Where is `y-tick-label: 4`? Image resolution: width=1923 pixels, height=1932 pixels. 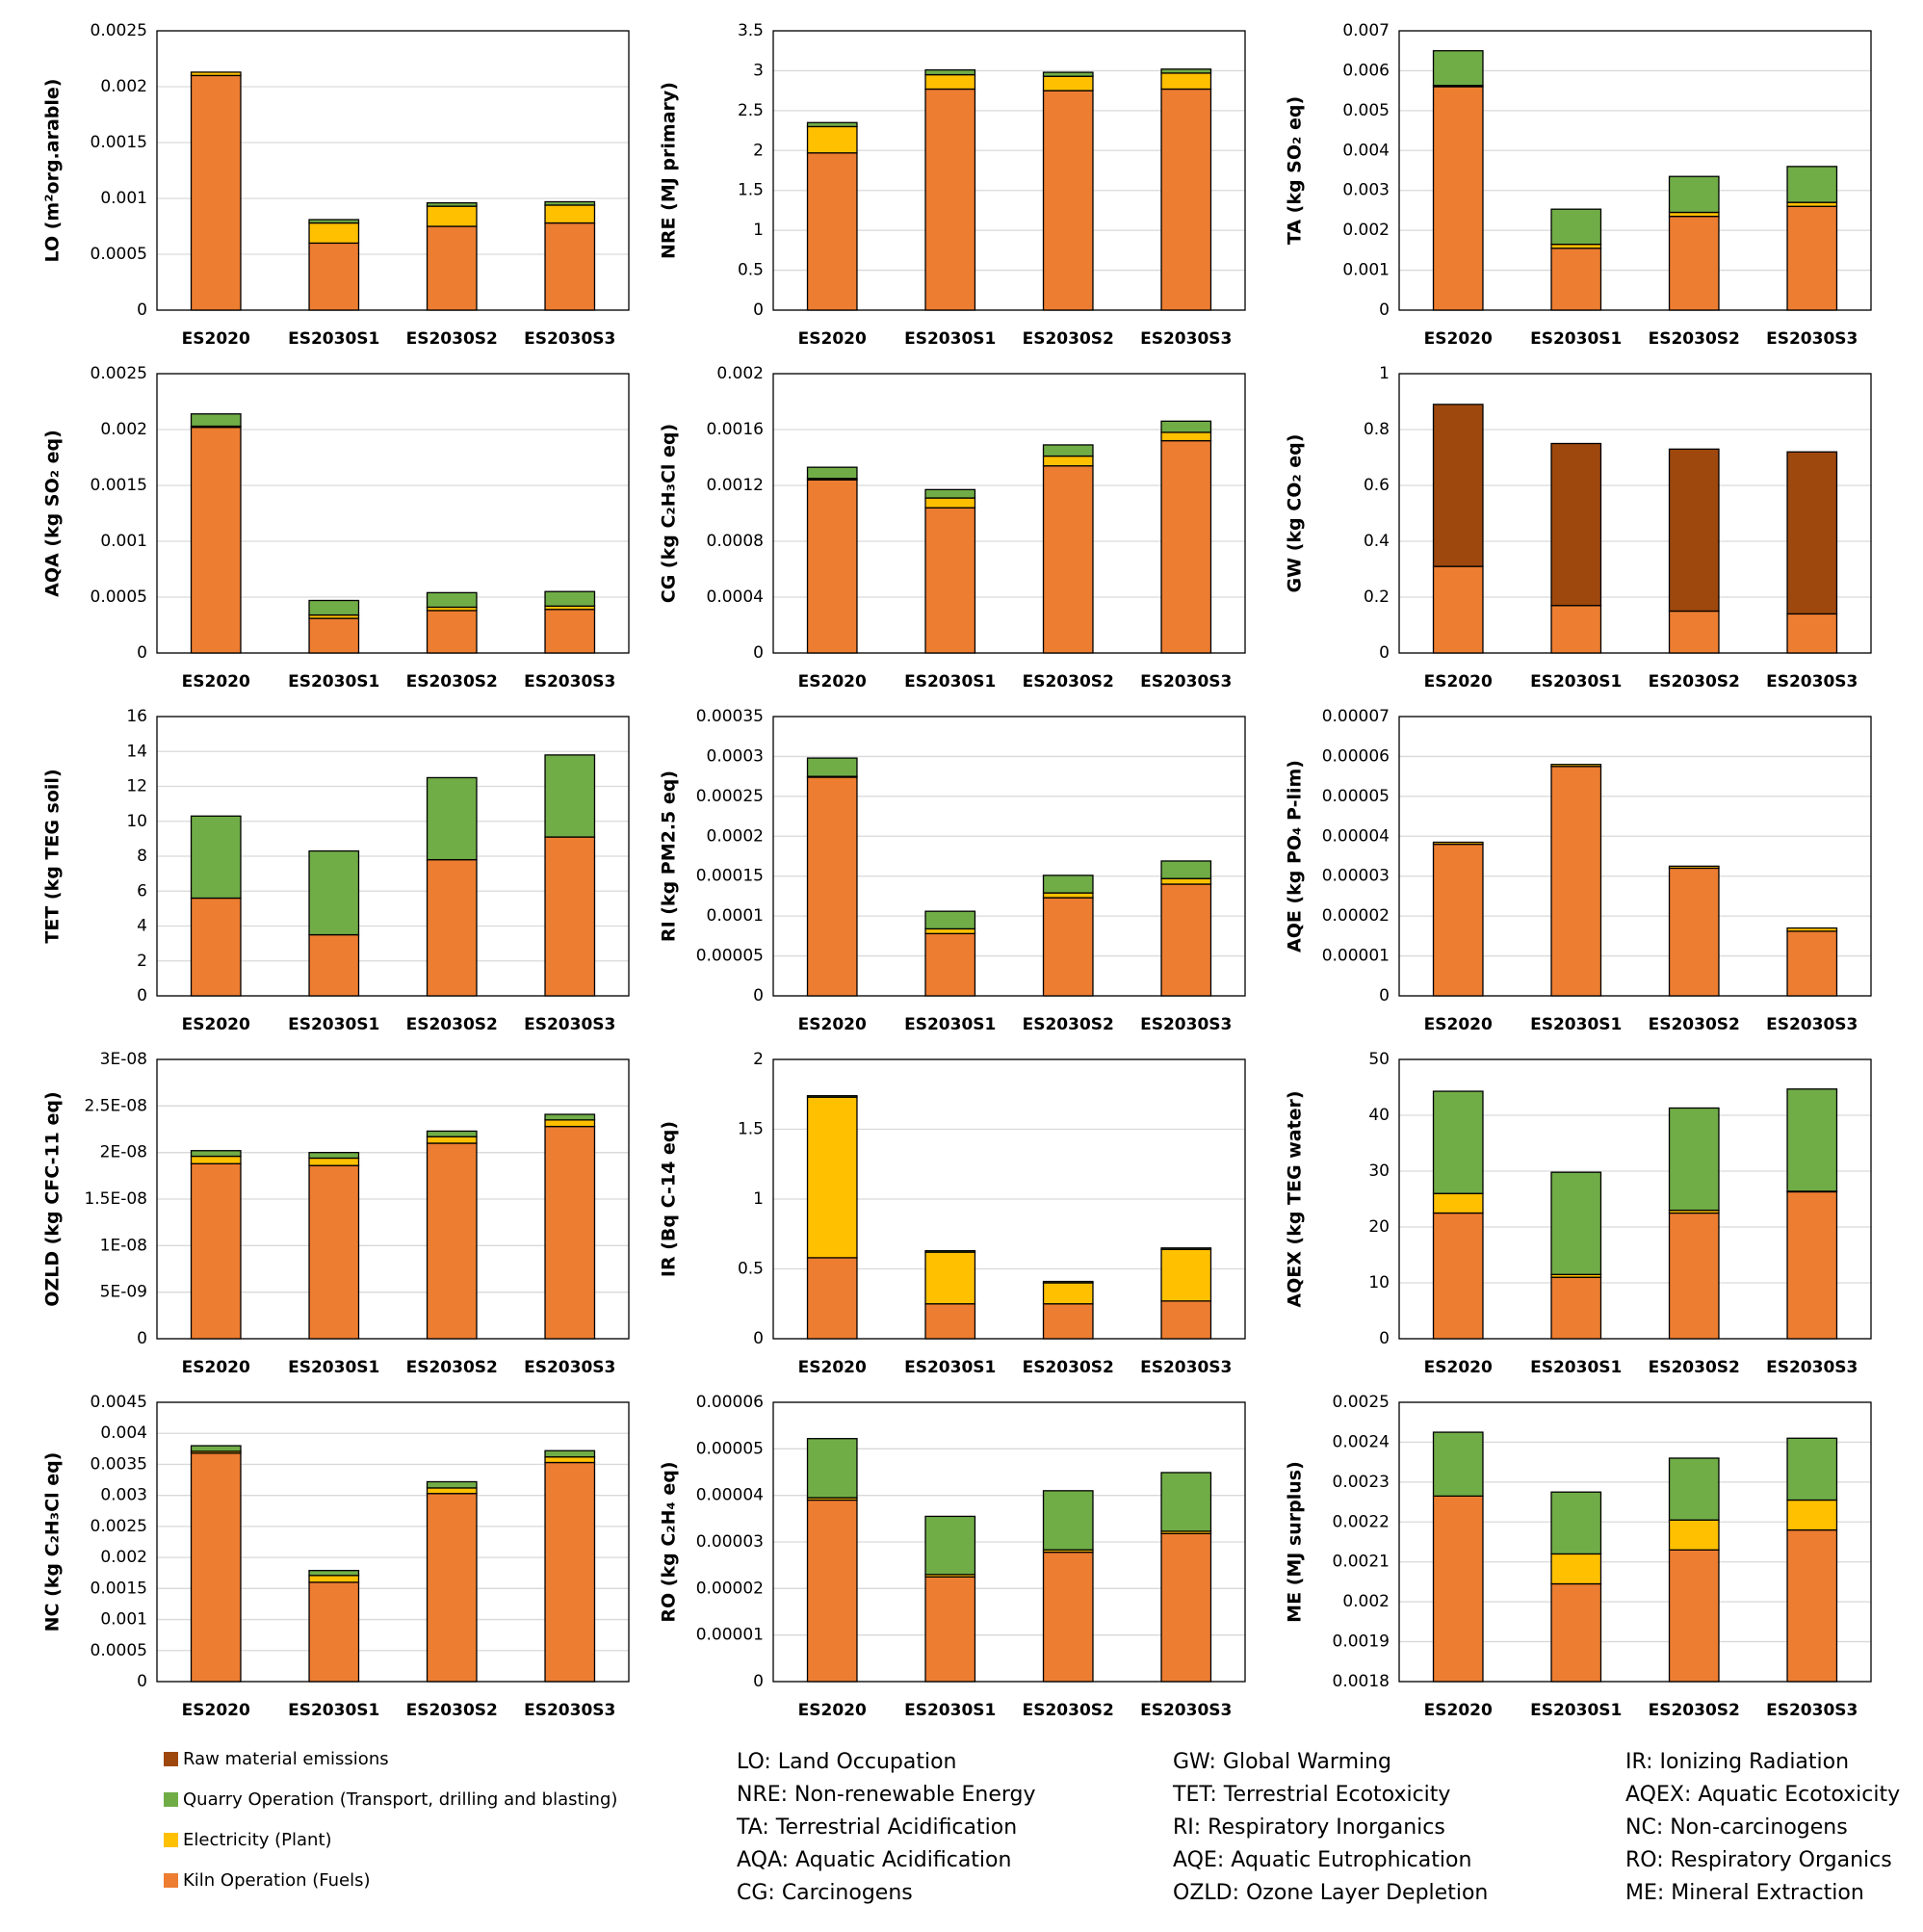
y-tick-label: 4 is located at coordinates (142, 926).